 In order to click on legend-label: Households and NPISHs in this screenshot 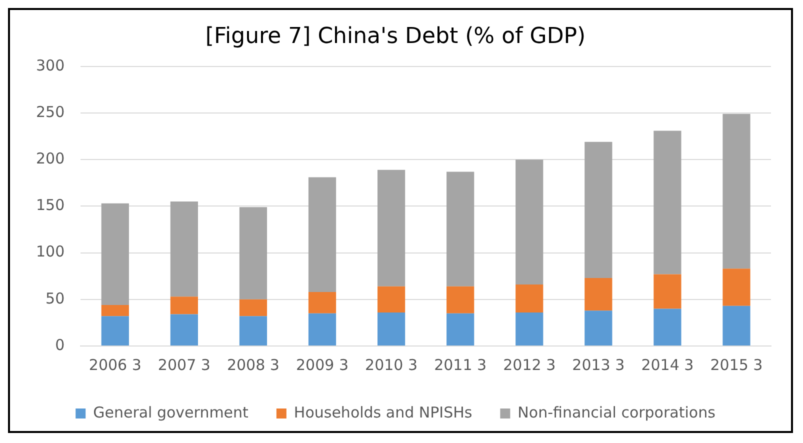, I will do `click(383, 412)`.